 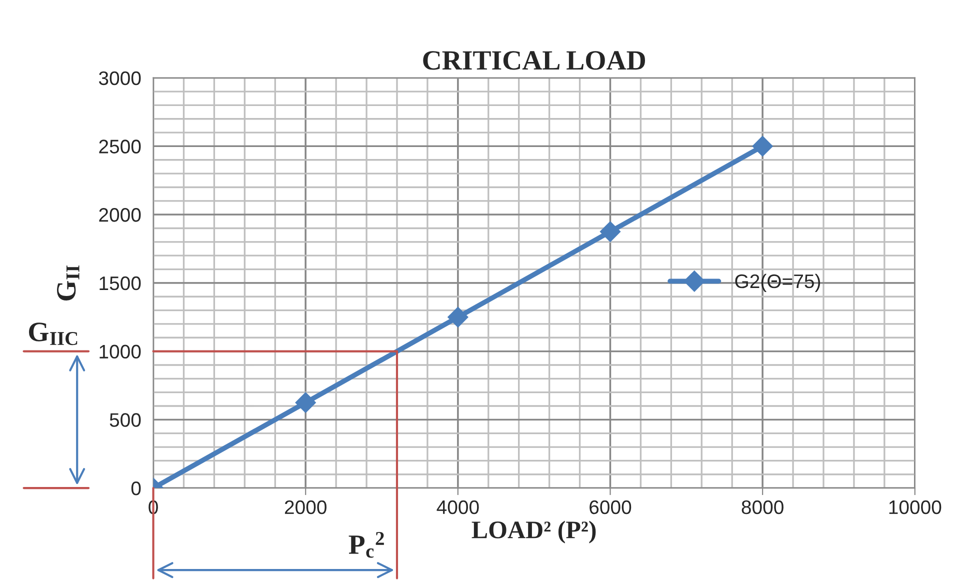 I want to click on y-tick-label: 1000, so click(x=120, y=351).